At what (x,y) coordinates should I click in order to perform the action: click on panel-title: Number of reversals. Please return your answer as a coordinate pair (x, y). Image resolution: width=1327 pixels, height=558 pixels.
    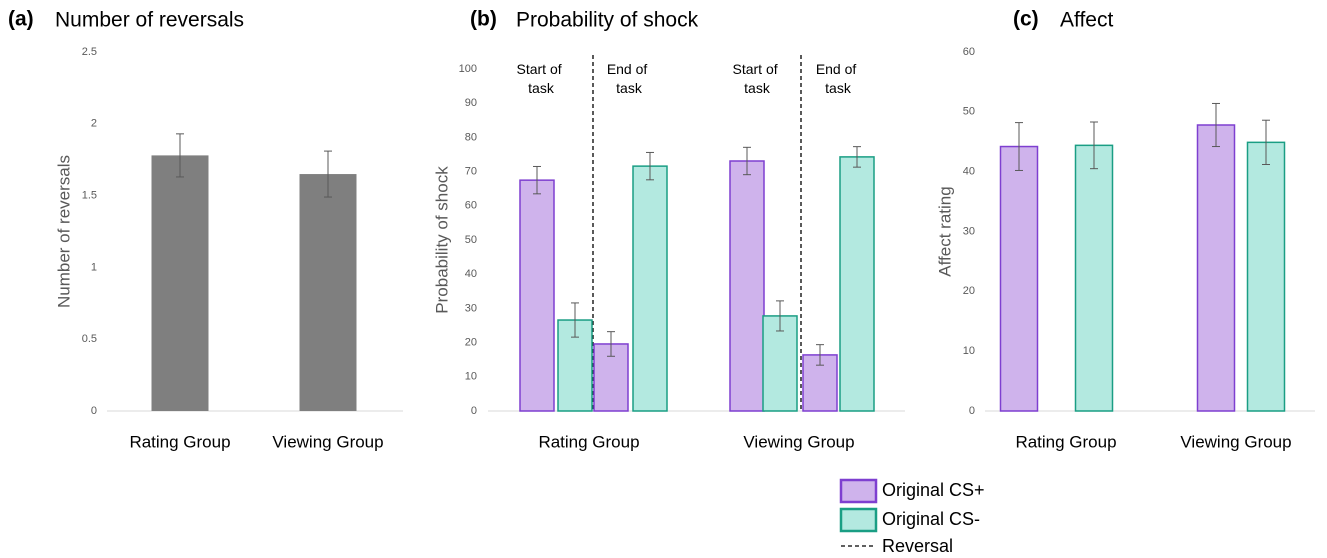
    Looking at the image, I should click on (149, 20).